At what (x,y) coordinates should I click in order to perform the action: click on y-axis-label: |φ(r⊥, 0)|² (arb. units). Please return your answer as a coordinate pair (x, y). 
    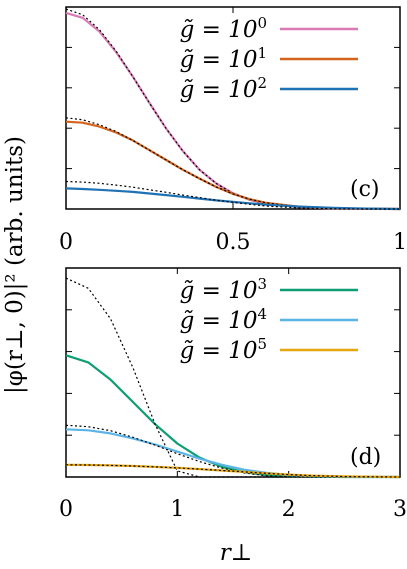
    Looking at the image, I should click on (15, 265).